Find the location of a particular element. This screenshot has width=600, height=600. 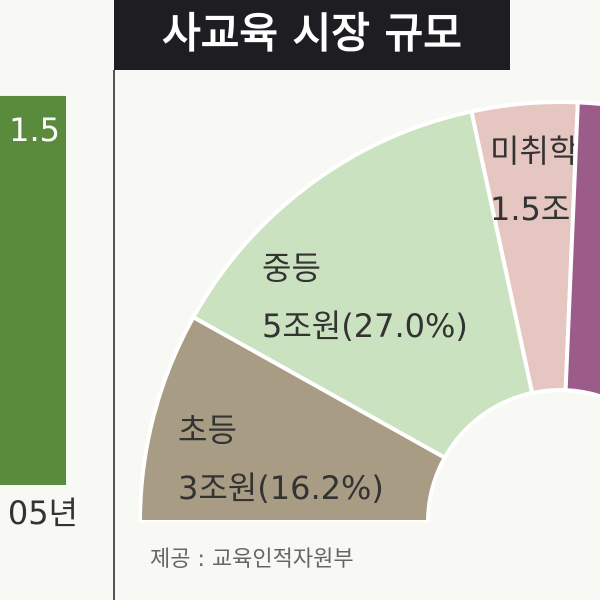

data-label: 1.5 is located at coordinates (34, 130).